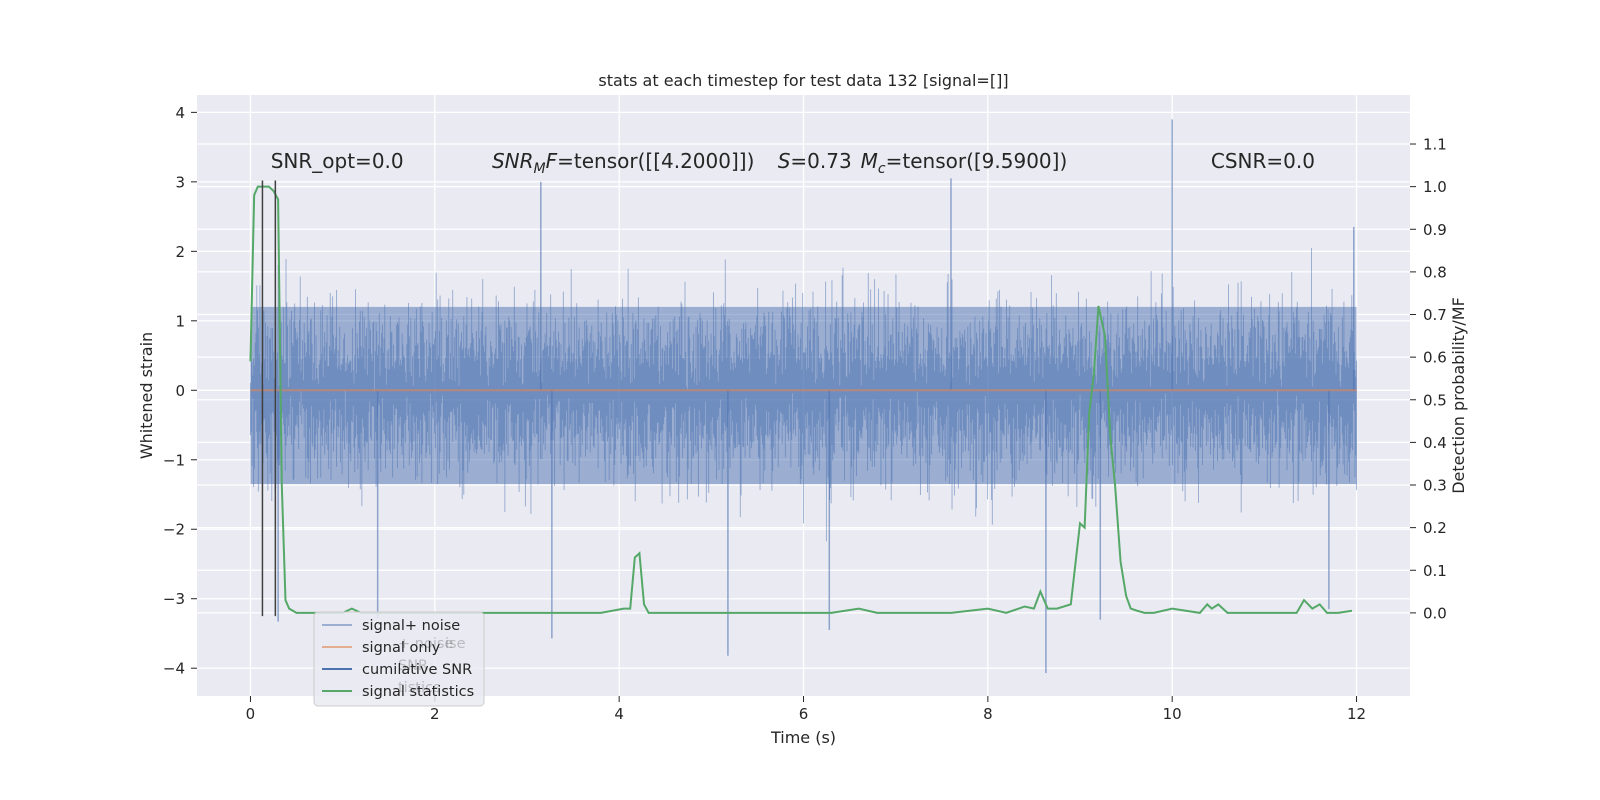 The image size is (1600, 800). Describe the element at coordinates (180, 321) in the screenshot. I see `y-tick-label: 1` at that location.